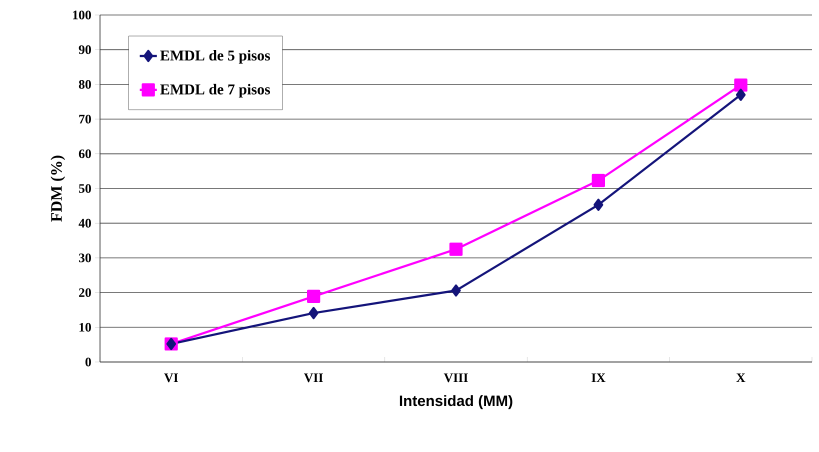 Image resolution: width=819 pixels, height=452 pixels. I want to click on x-tick-label: IX, so click(599, 378).